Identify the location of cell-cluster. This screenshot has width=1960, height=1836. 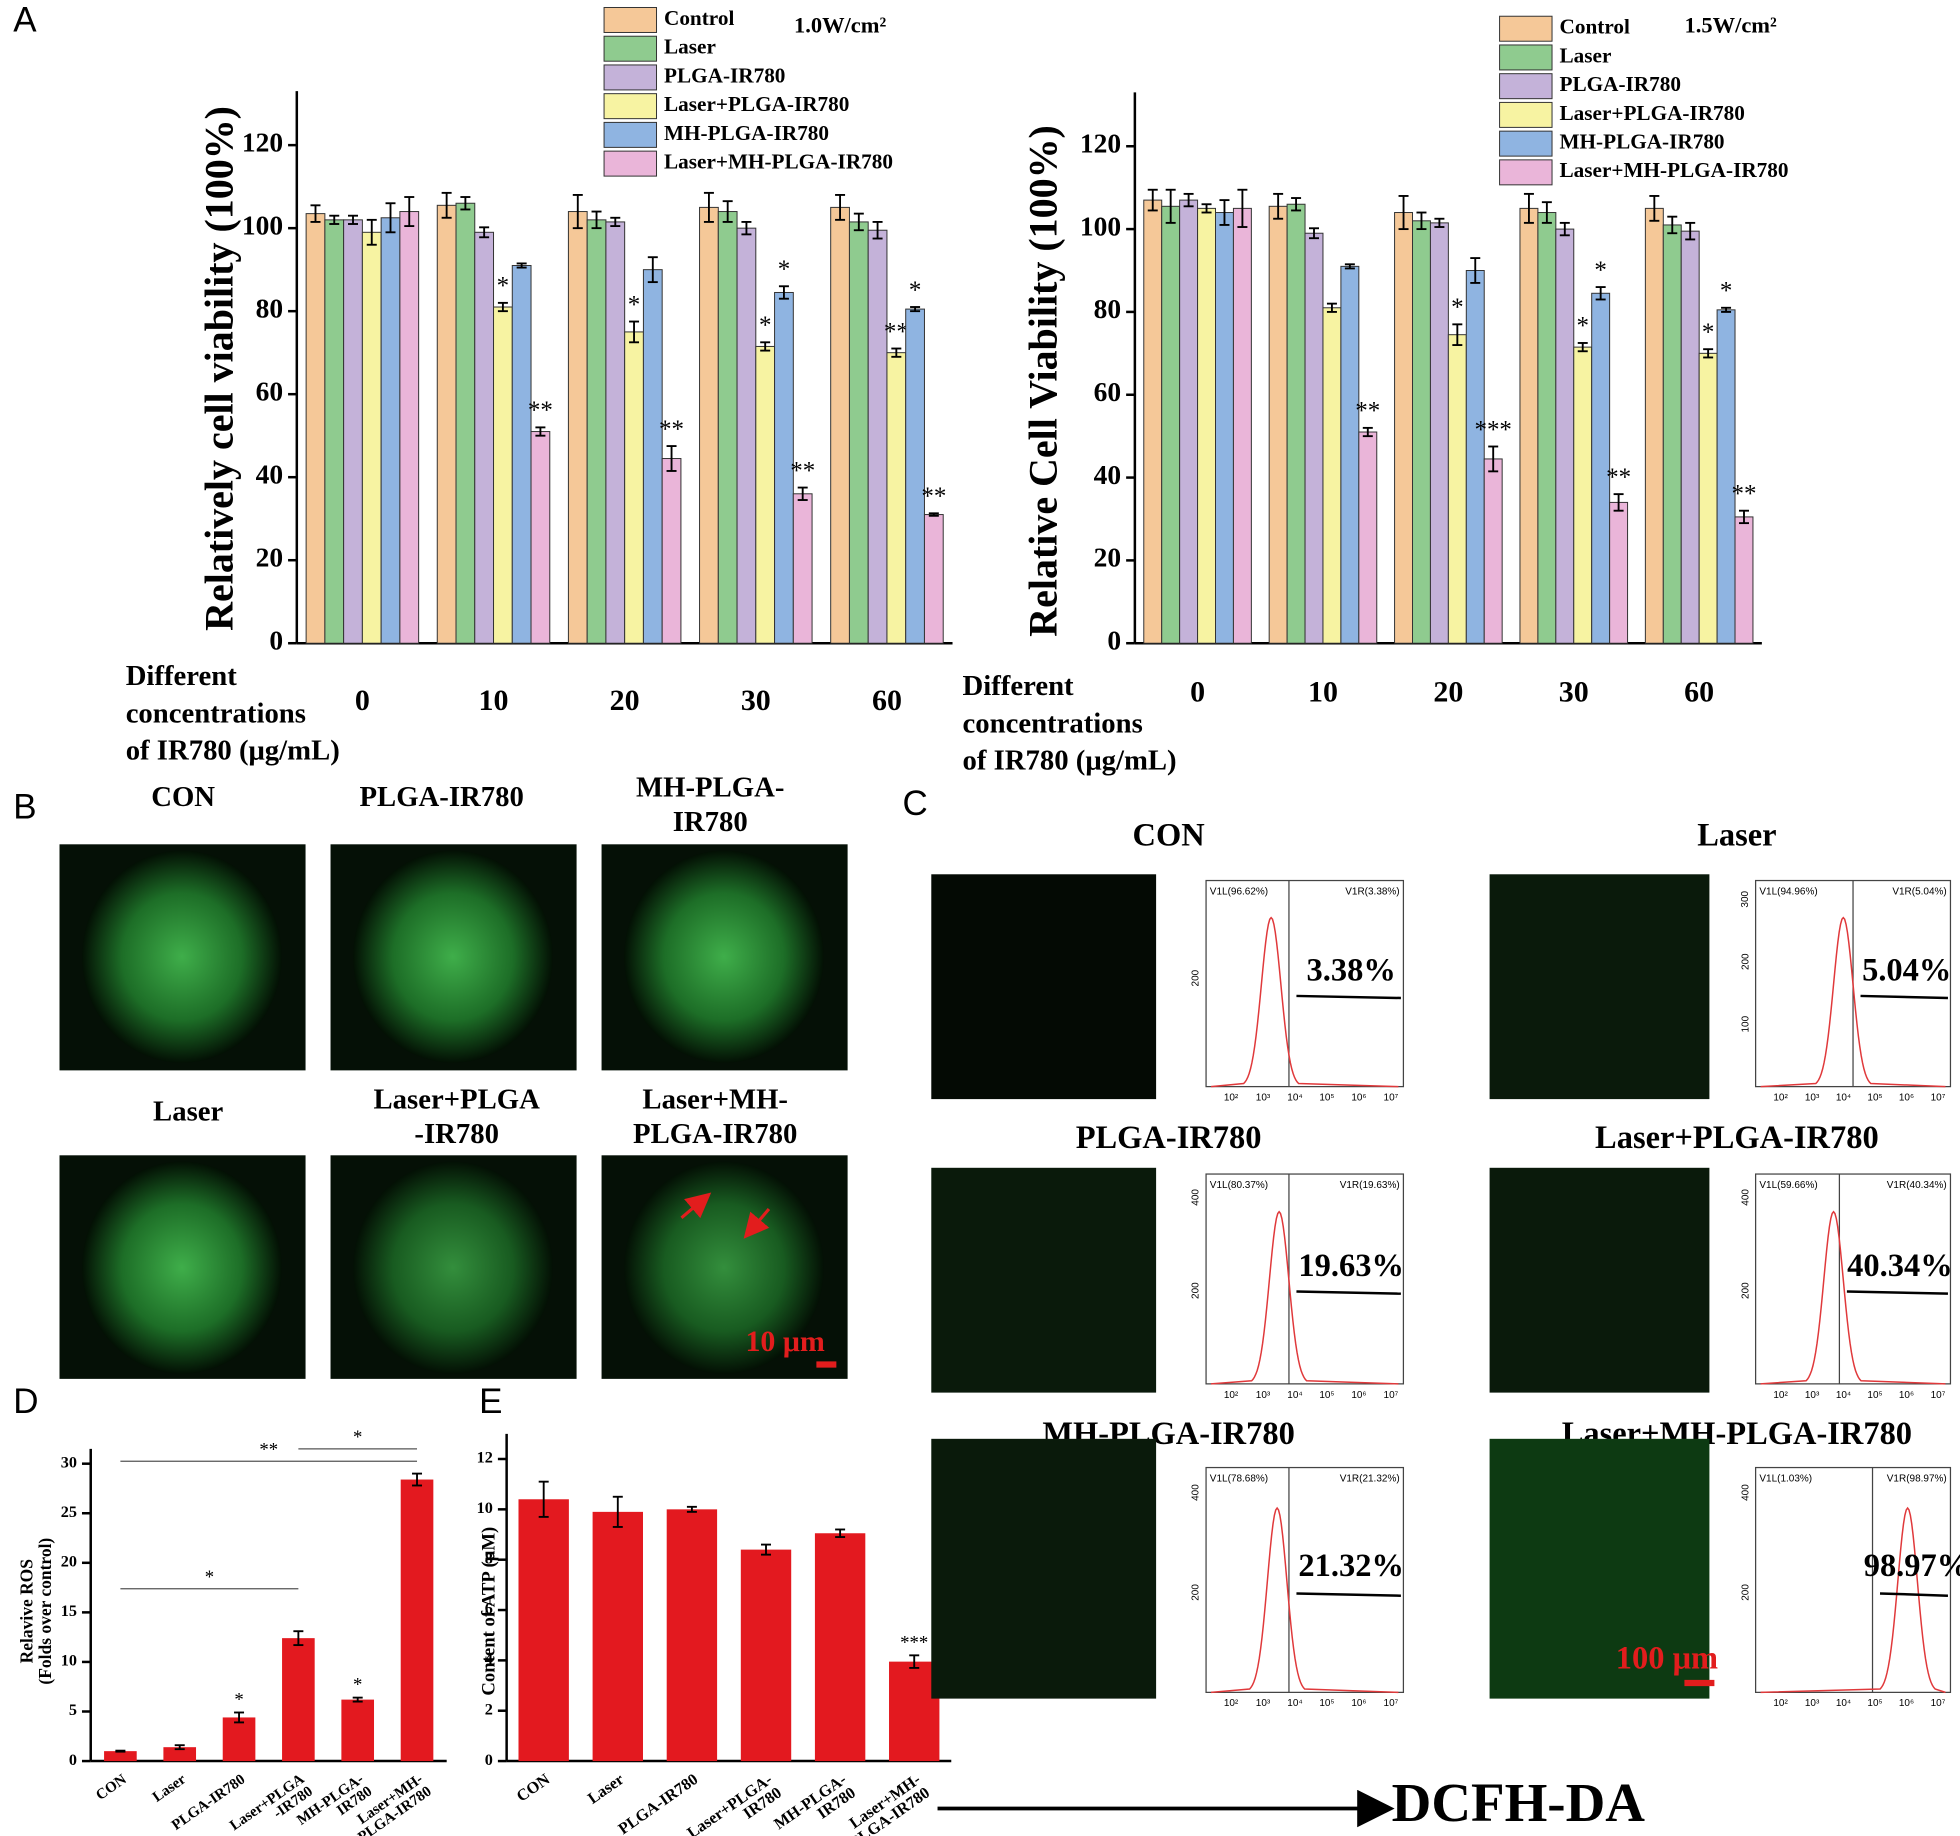
(724, 956).